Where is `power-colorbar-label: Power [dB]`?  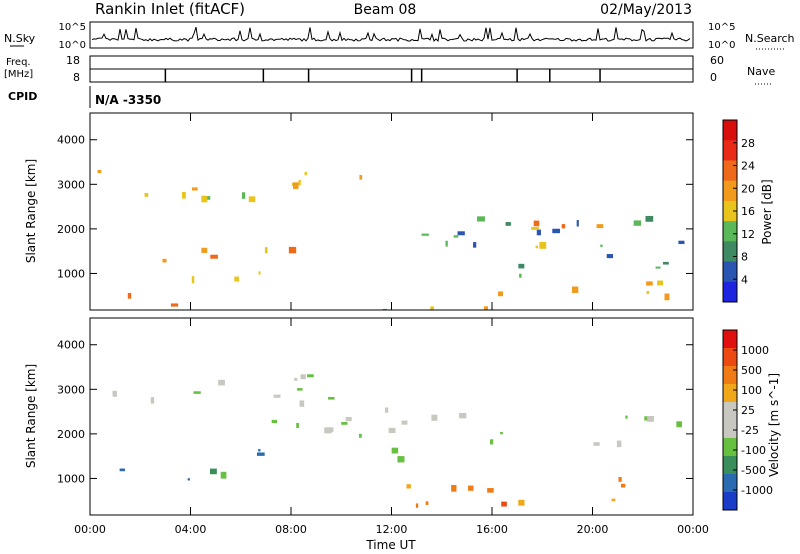 power-colorbar-label: Power [dB] is located at coordinates (767, 211).